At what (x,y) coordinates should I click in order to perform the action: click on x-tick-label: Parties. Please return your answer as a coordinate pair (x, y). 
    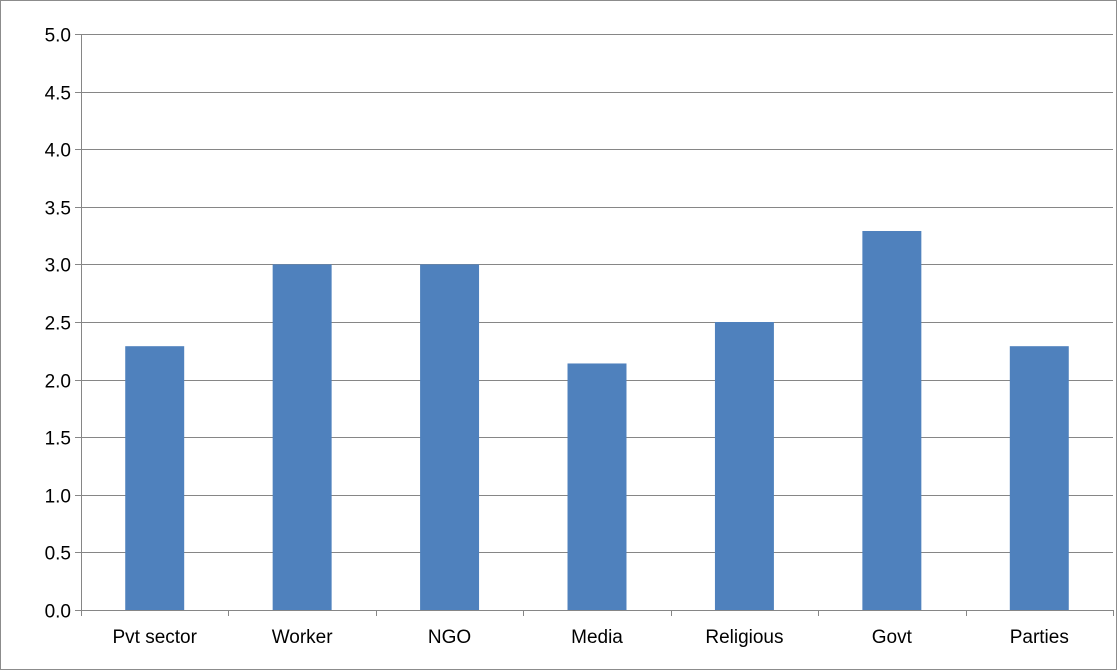
    Looking at the image, I should click on (1039, 637).